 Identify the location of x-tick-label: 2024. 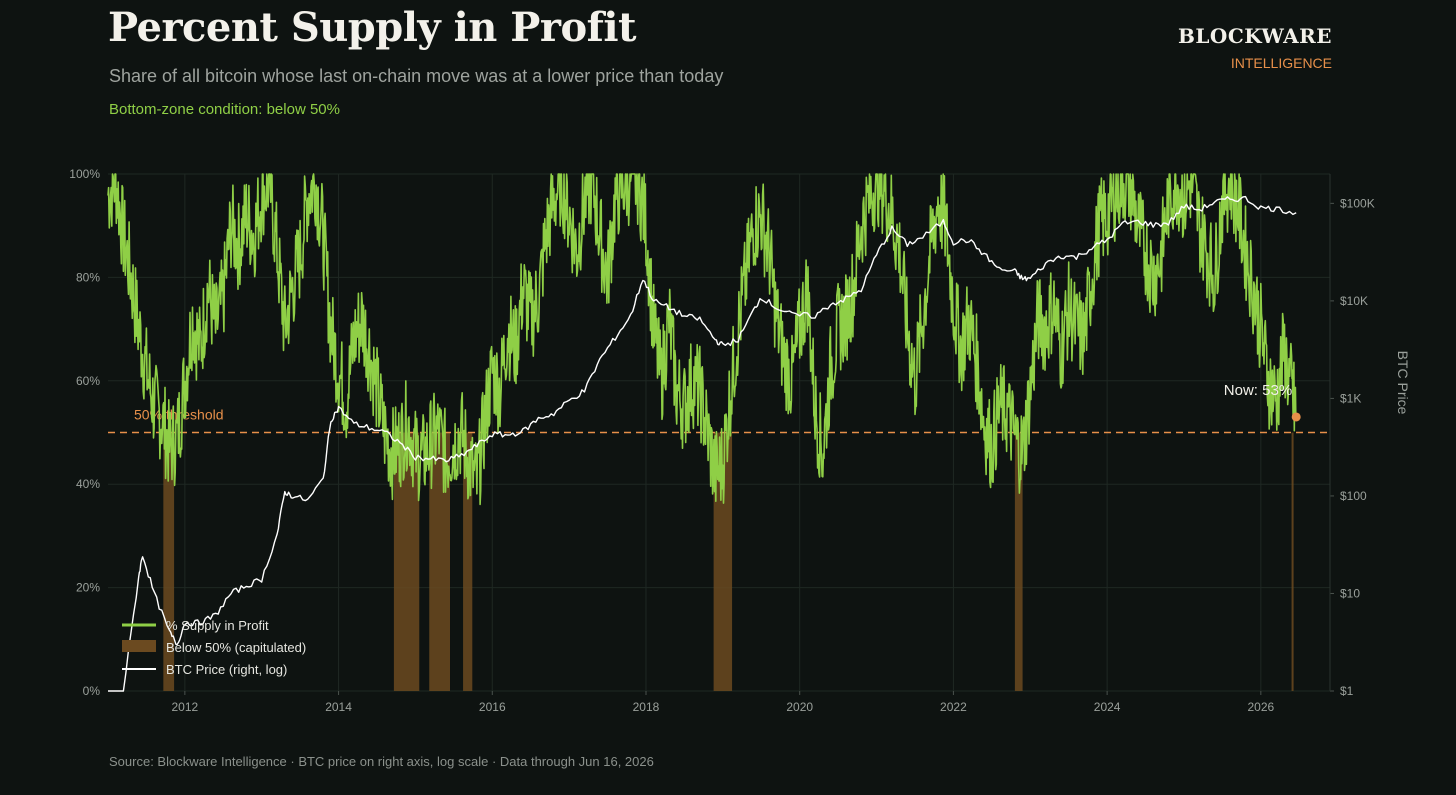
(1107, 707).